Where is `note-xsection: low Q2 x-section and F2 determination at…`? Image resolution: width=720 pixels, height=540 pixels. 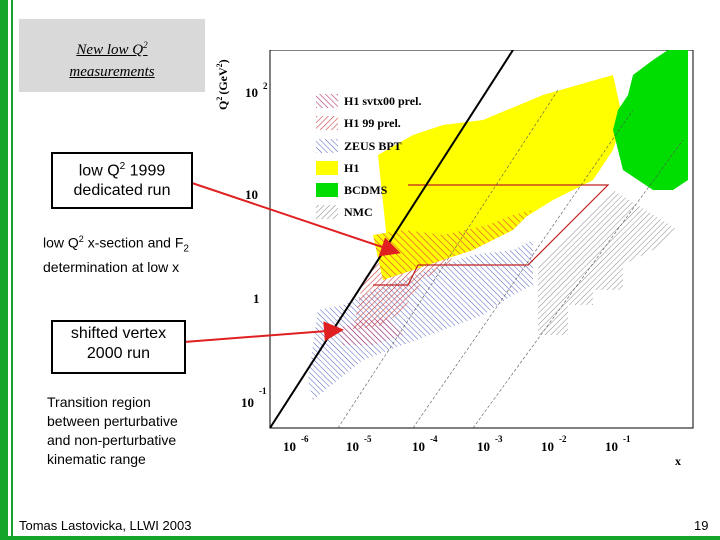
note-xsection: low Q2 x-section and F2 determination at… is located at coordinates (116, 255).